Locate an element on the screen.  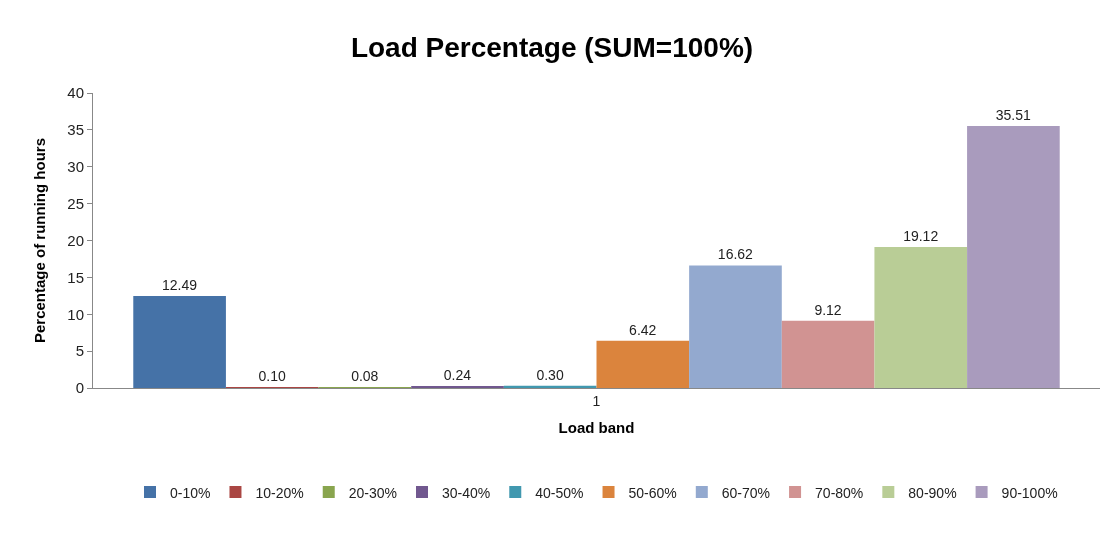
x-axis-title: Load band is located at coordinates (596, 427).